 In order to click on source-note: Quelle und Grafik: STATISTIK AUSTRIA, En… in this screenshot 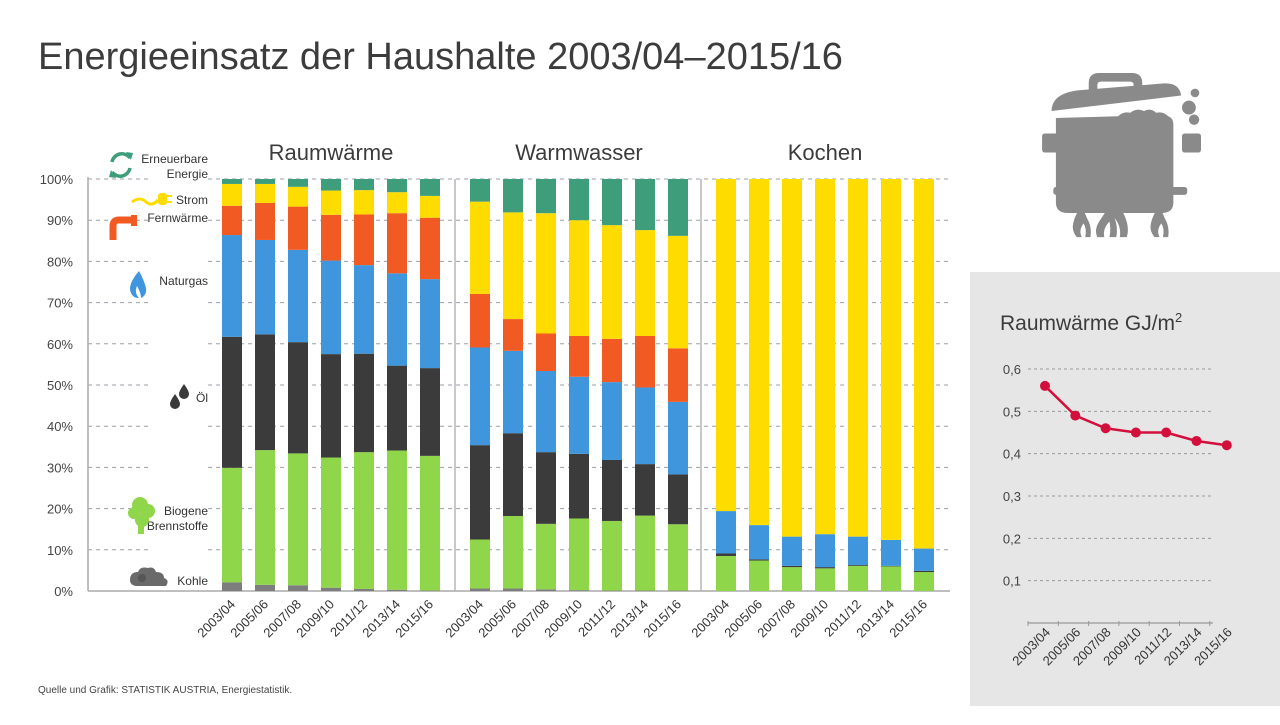, I will do `click(165, 690)`.